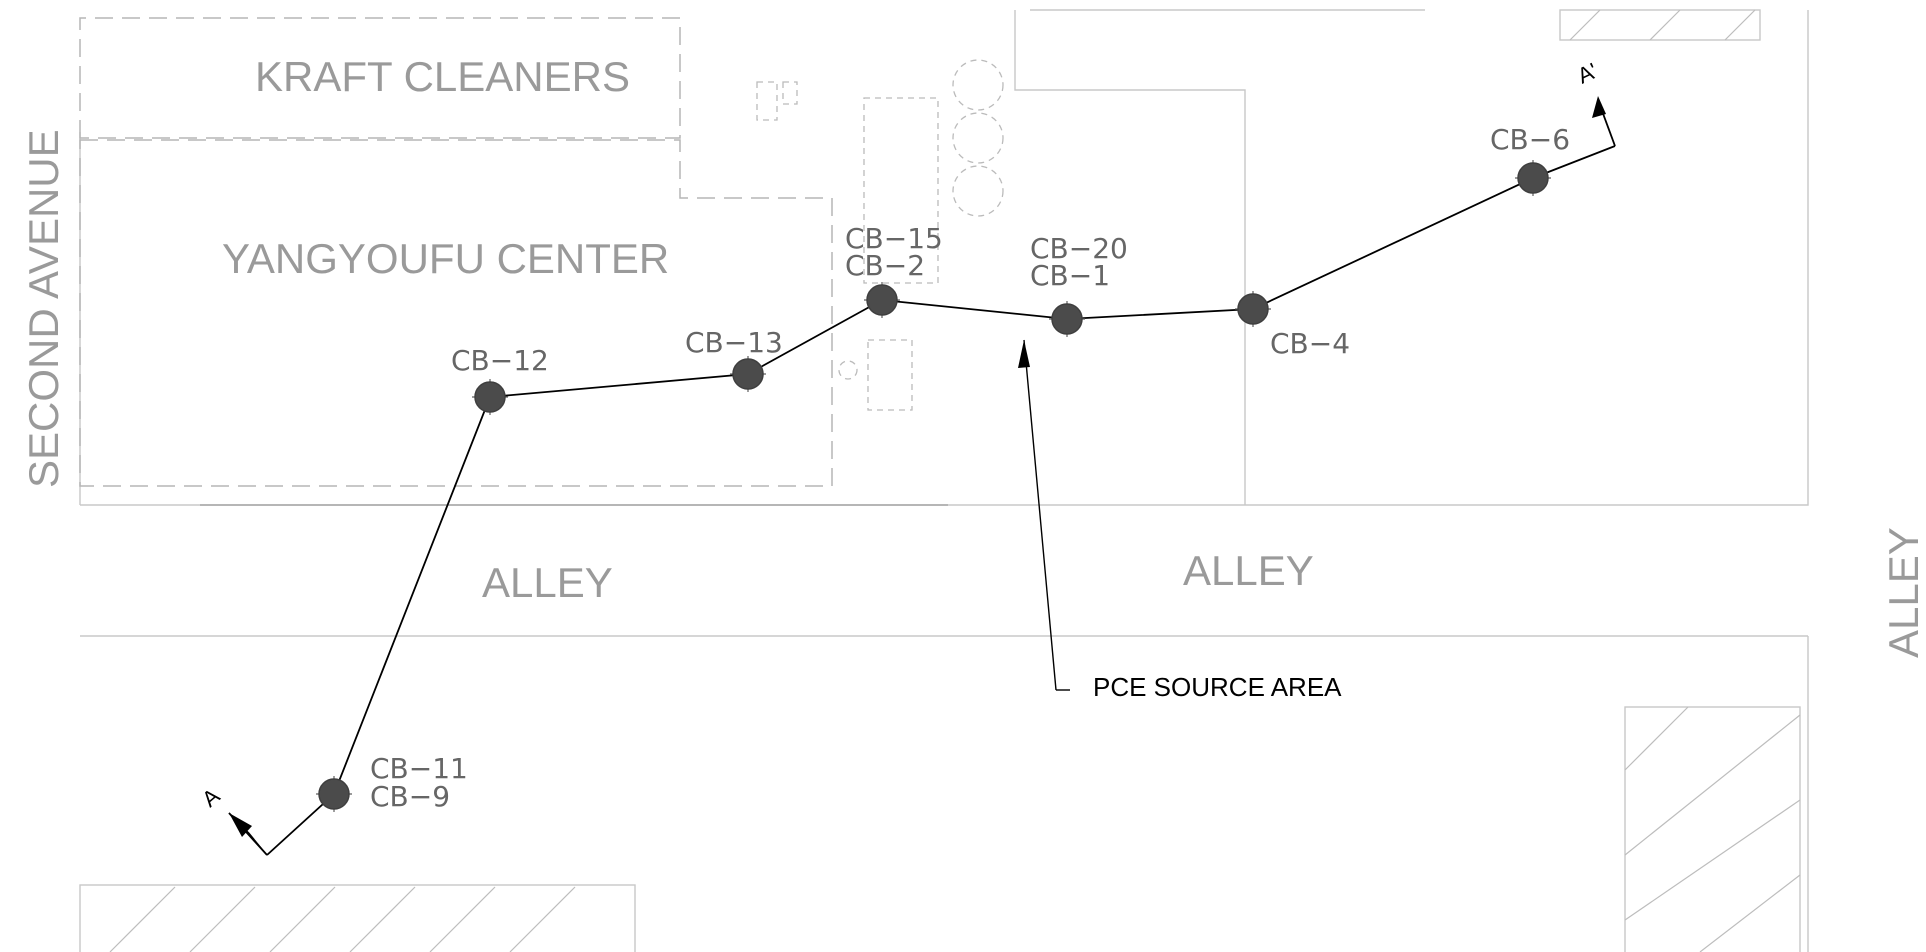 The height and width of the screenshot is (952, 1926). What do you see at coordinates (1203, 297) in the screenshot?
I see `north-structure-right` at bounding box center [1203, 297].